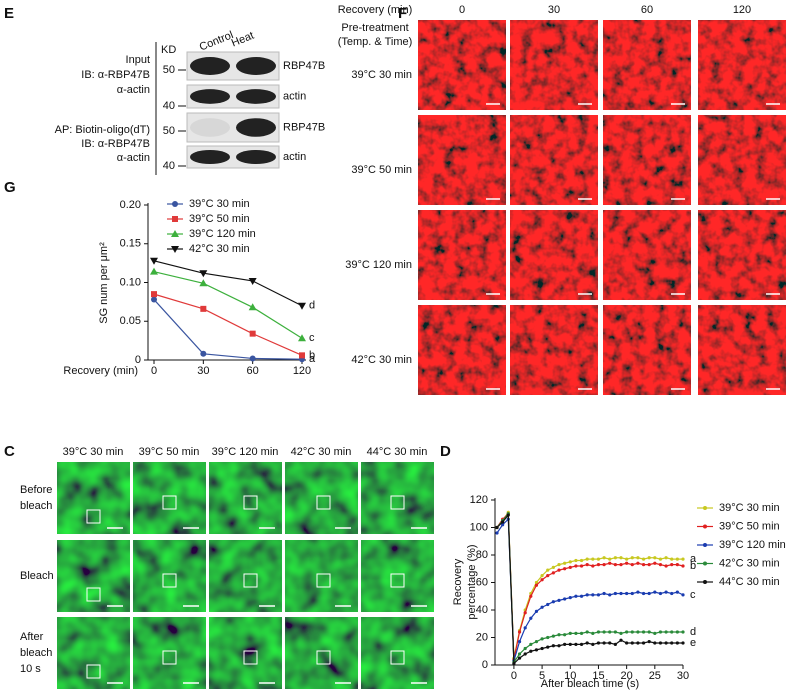 Image resolution: width=796 pixels, height=690 pixels. Describe the element at coordinates (381, 75) in the screenshot. I see `row-label: 39°C 30 min` at that location.